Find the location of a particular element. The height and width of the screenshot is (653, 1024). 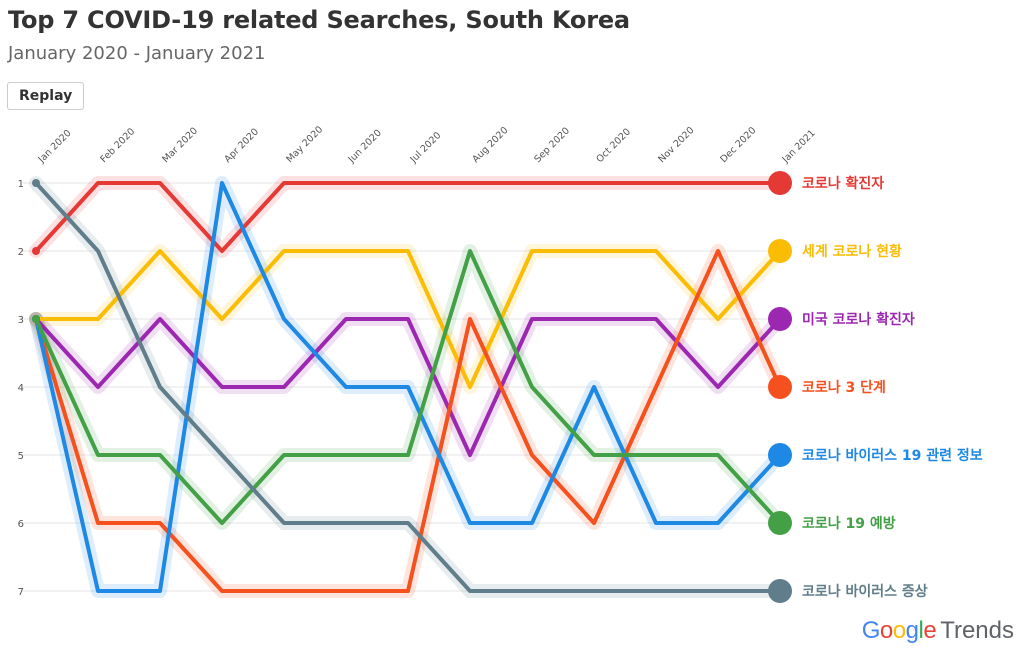

trends-wordmark: Trends is located at coordinates (977, 630).